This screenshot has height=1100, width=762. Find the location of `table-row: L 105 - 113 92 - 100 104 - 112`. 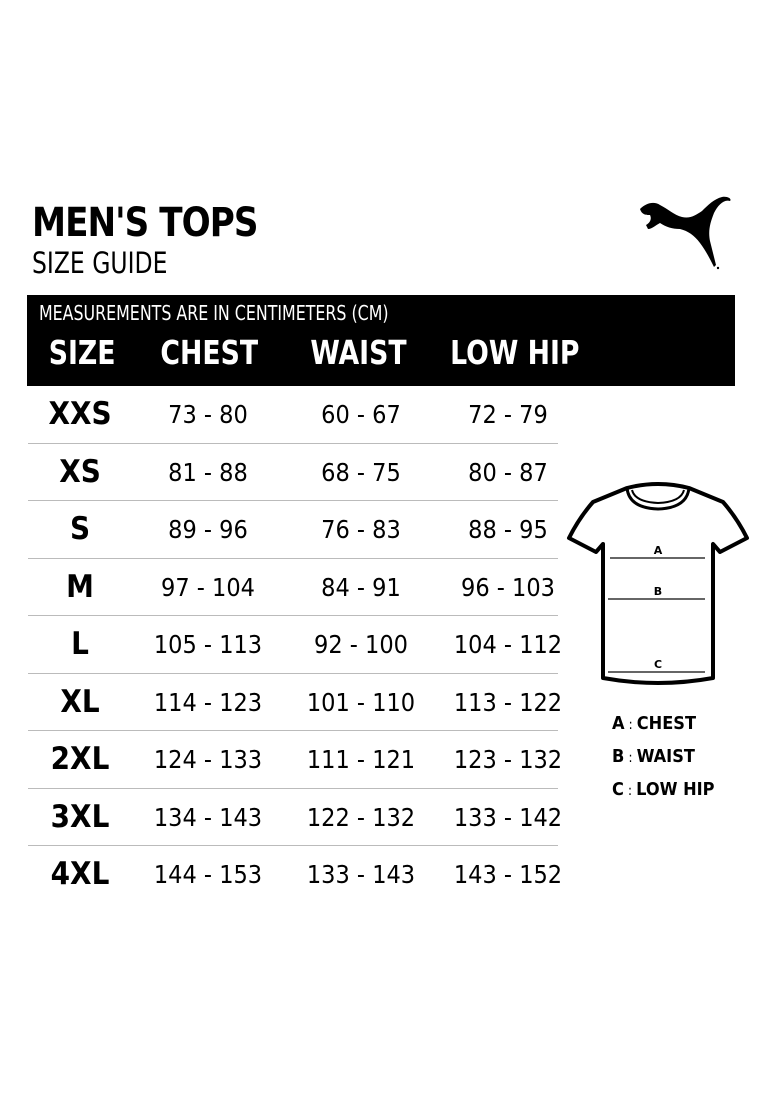

table-row: L 105 - 113 92 - 100 104 - 112 is located at coordinates (295, 645).